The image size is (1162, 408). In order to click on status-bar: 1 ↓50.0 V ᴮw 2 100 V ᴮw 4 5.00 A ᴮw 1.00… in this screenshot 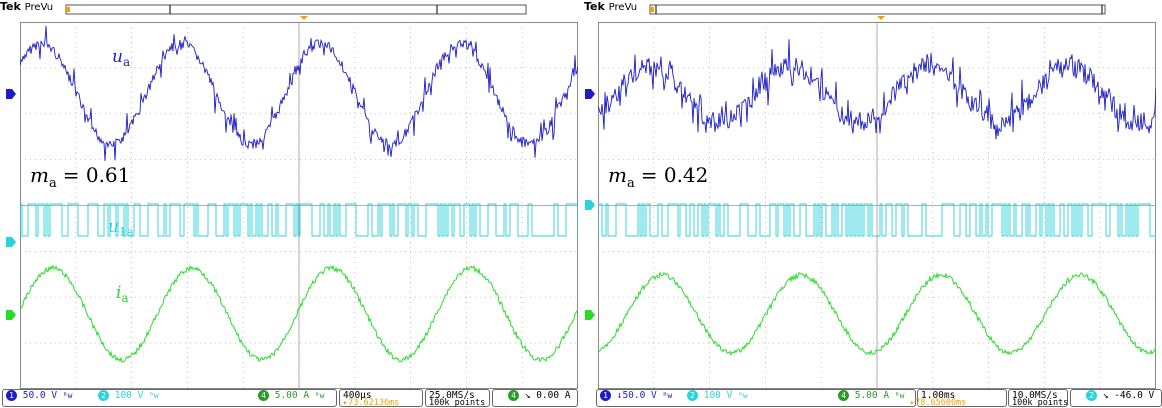, I will do `click(873, 398)`.